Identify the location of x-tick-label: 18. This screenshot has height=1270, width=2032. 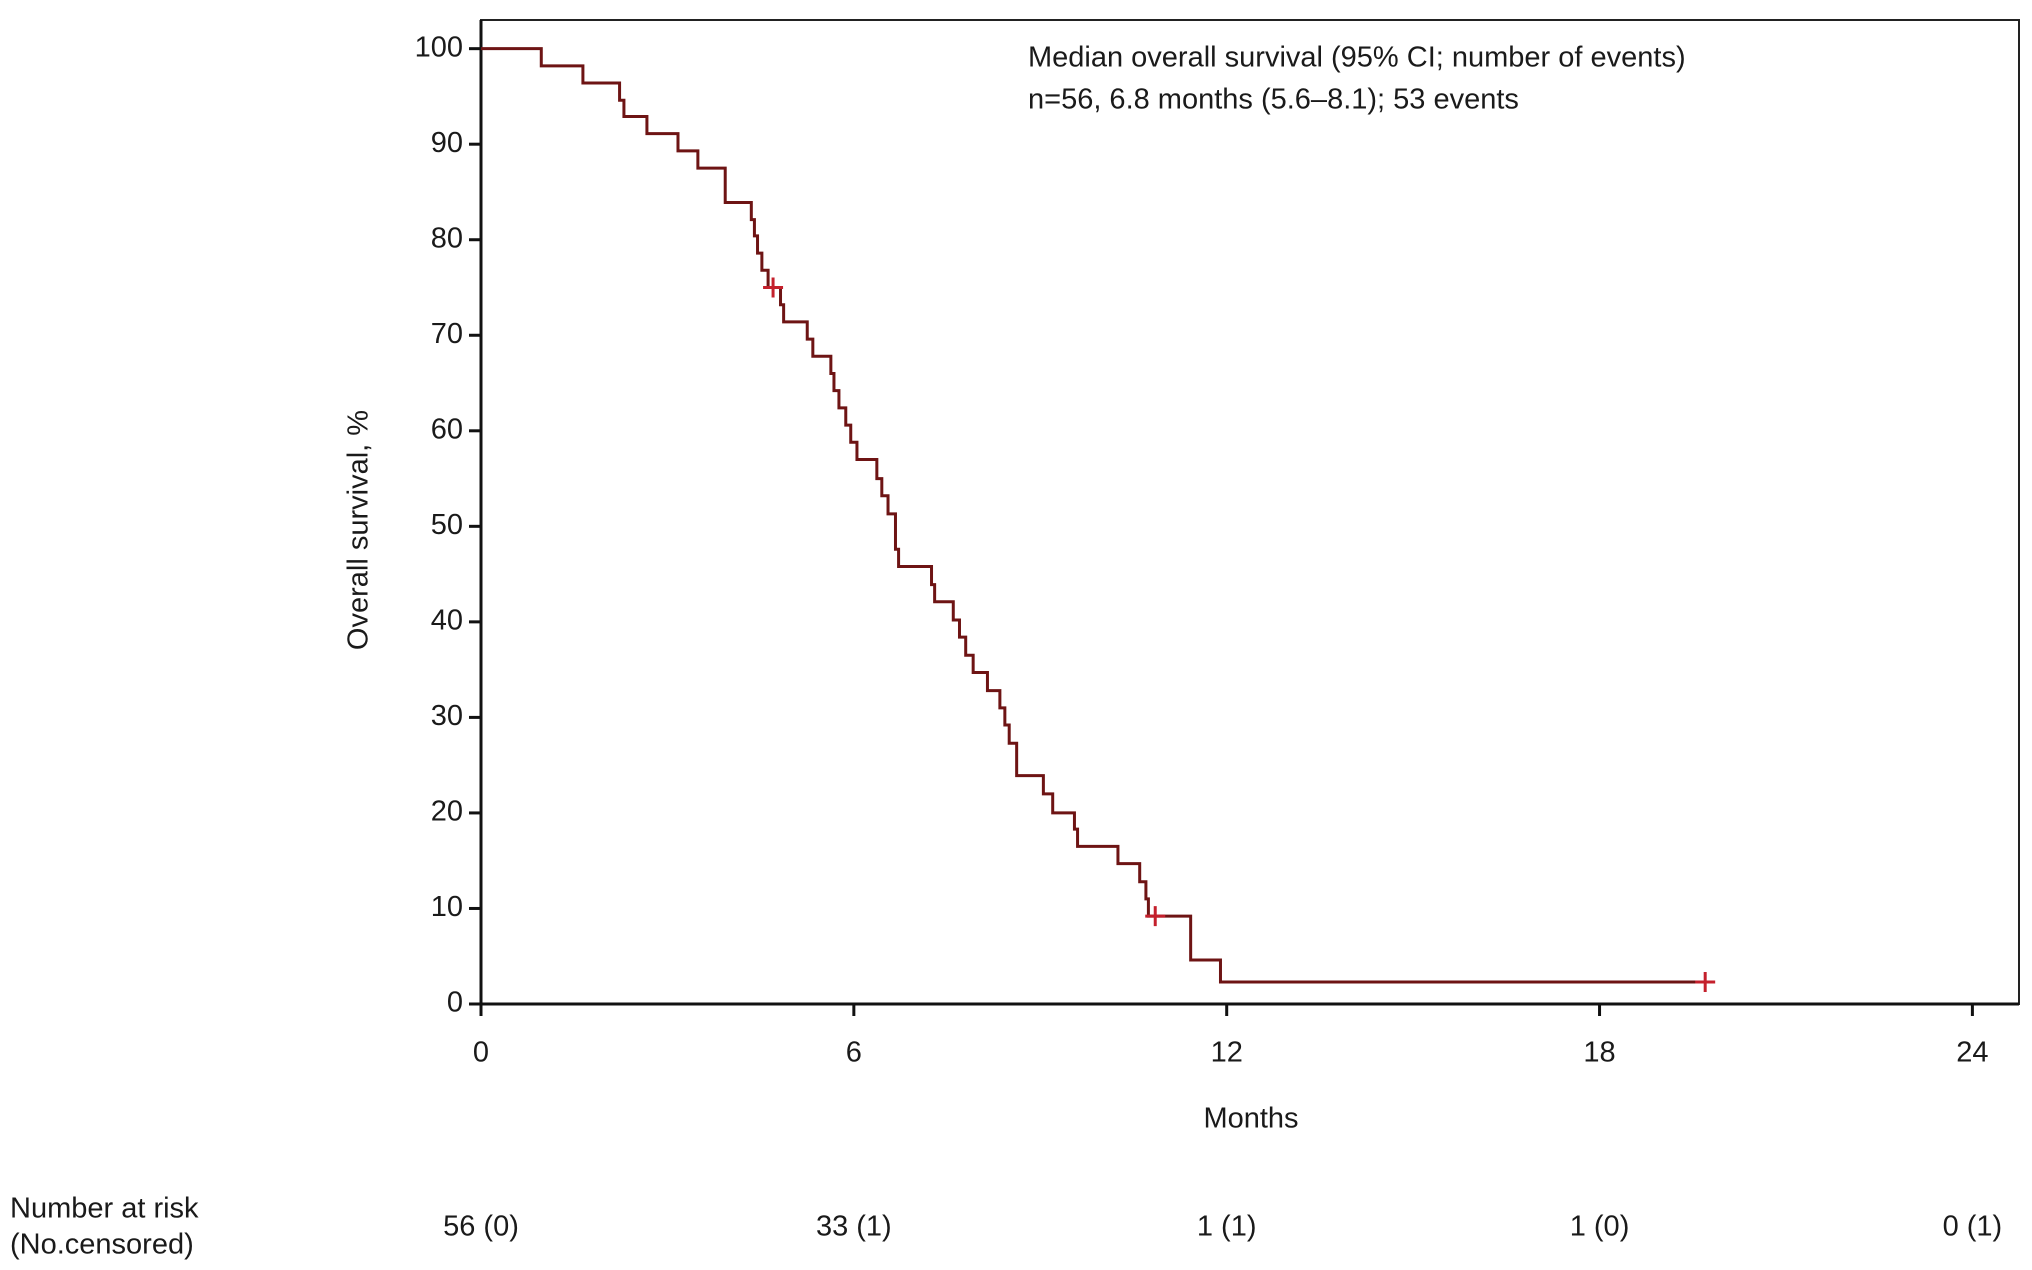
(1599, 1053).